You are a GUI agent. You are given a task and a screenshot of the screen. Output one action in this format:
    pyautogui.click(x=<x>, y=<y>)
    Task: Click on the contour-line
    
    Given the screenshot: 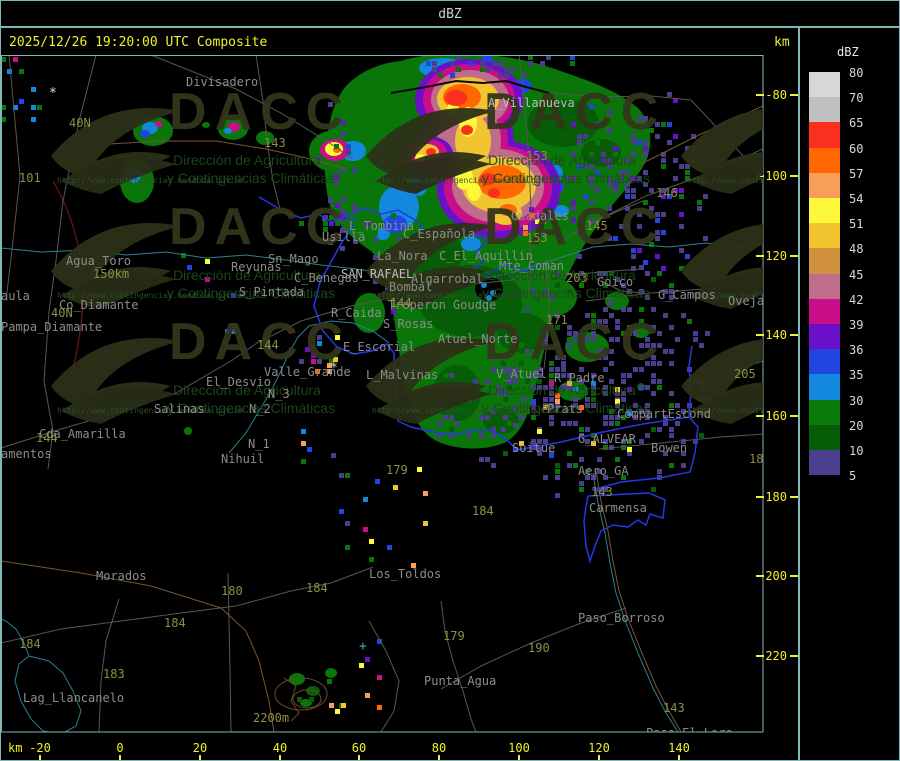 What is the action you would take?
    pyautogui.click(x=307, y=699)
    